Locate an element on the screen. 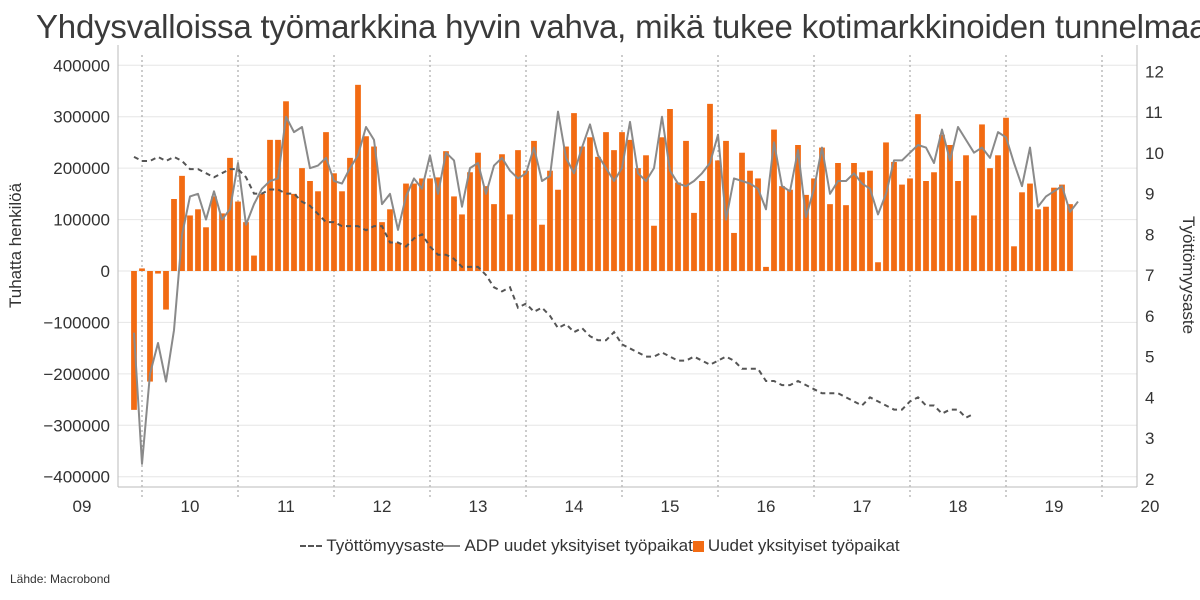 Image resolution: width=1200 pixels, height=600 pixels. y-tick-label-left: −100000 is located at coordinates (76, 322).